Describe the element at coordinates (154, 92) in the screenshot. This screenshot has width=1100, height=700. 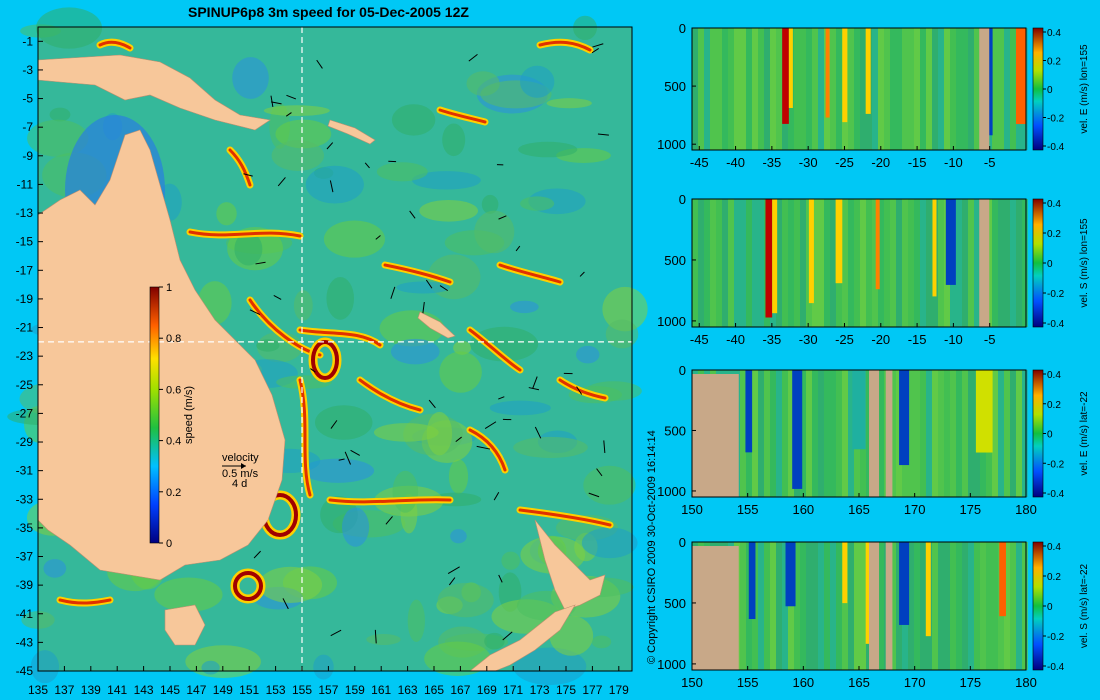
I see `land-new-guinea` at that location.